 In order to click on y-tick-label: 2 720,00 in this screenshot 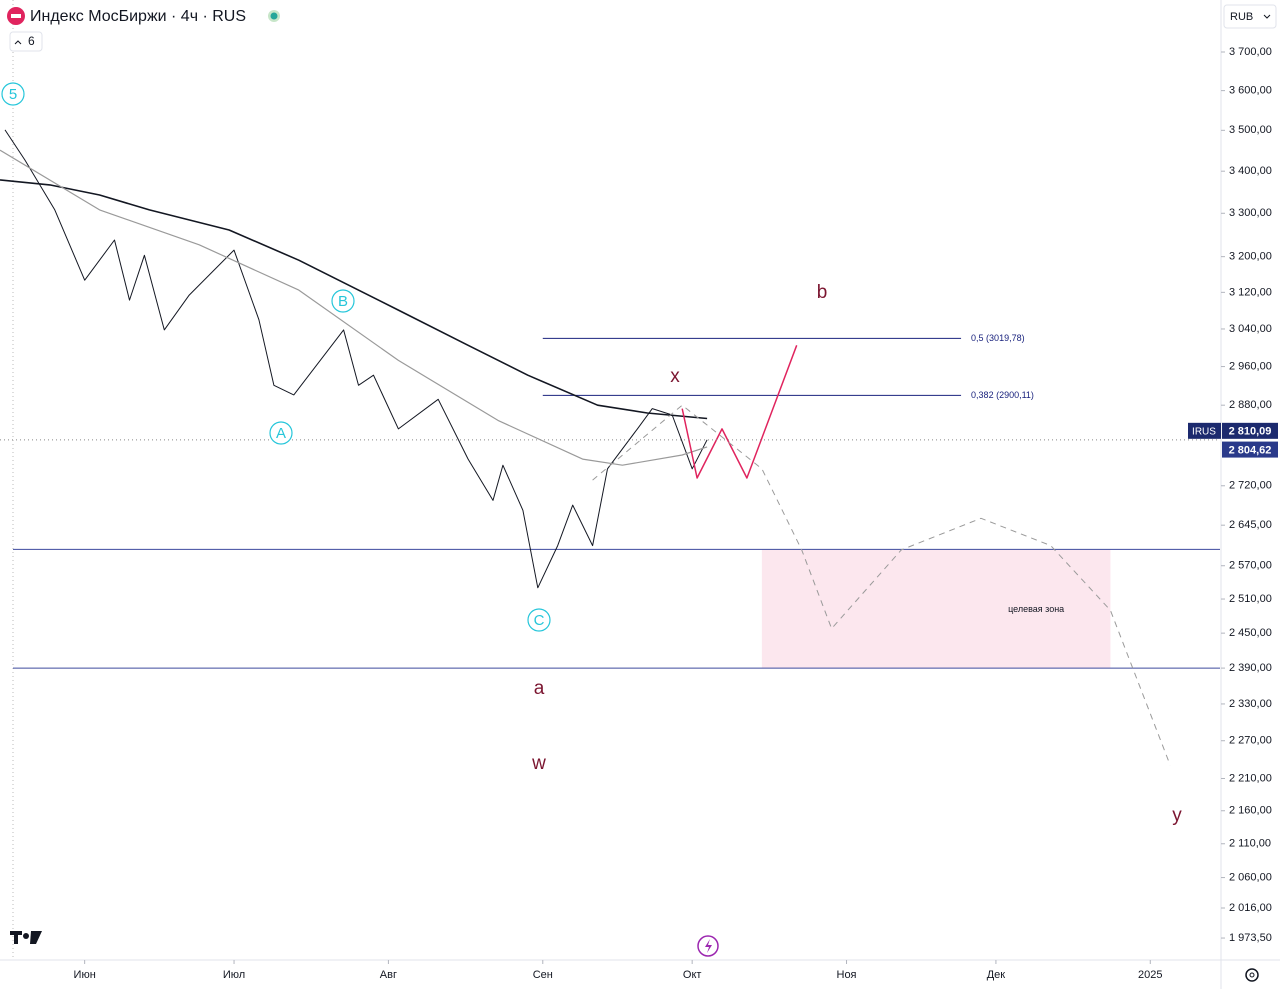, I will do `click(1250, 486)`.